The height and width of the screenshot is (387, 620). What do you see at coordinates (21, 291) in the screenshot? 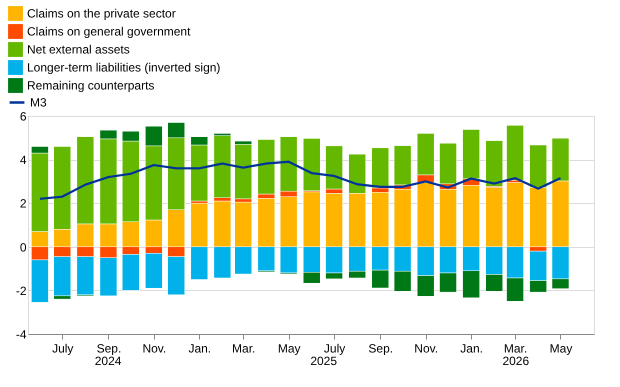
I see `y-tick-label: -2` at bounding box center [21, 291].